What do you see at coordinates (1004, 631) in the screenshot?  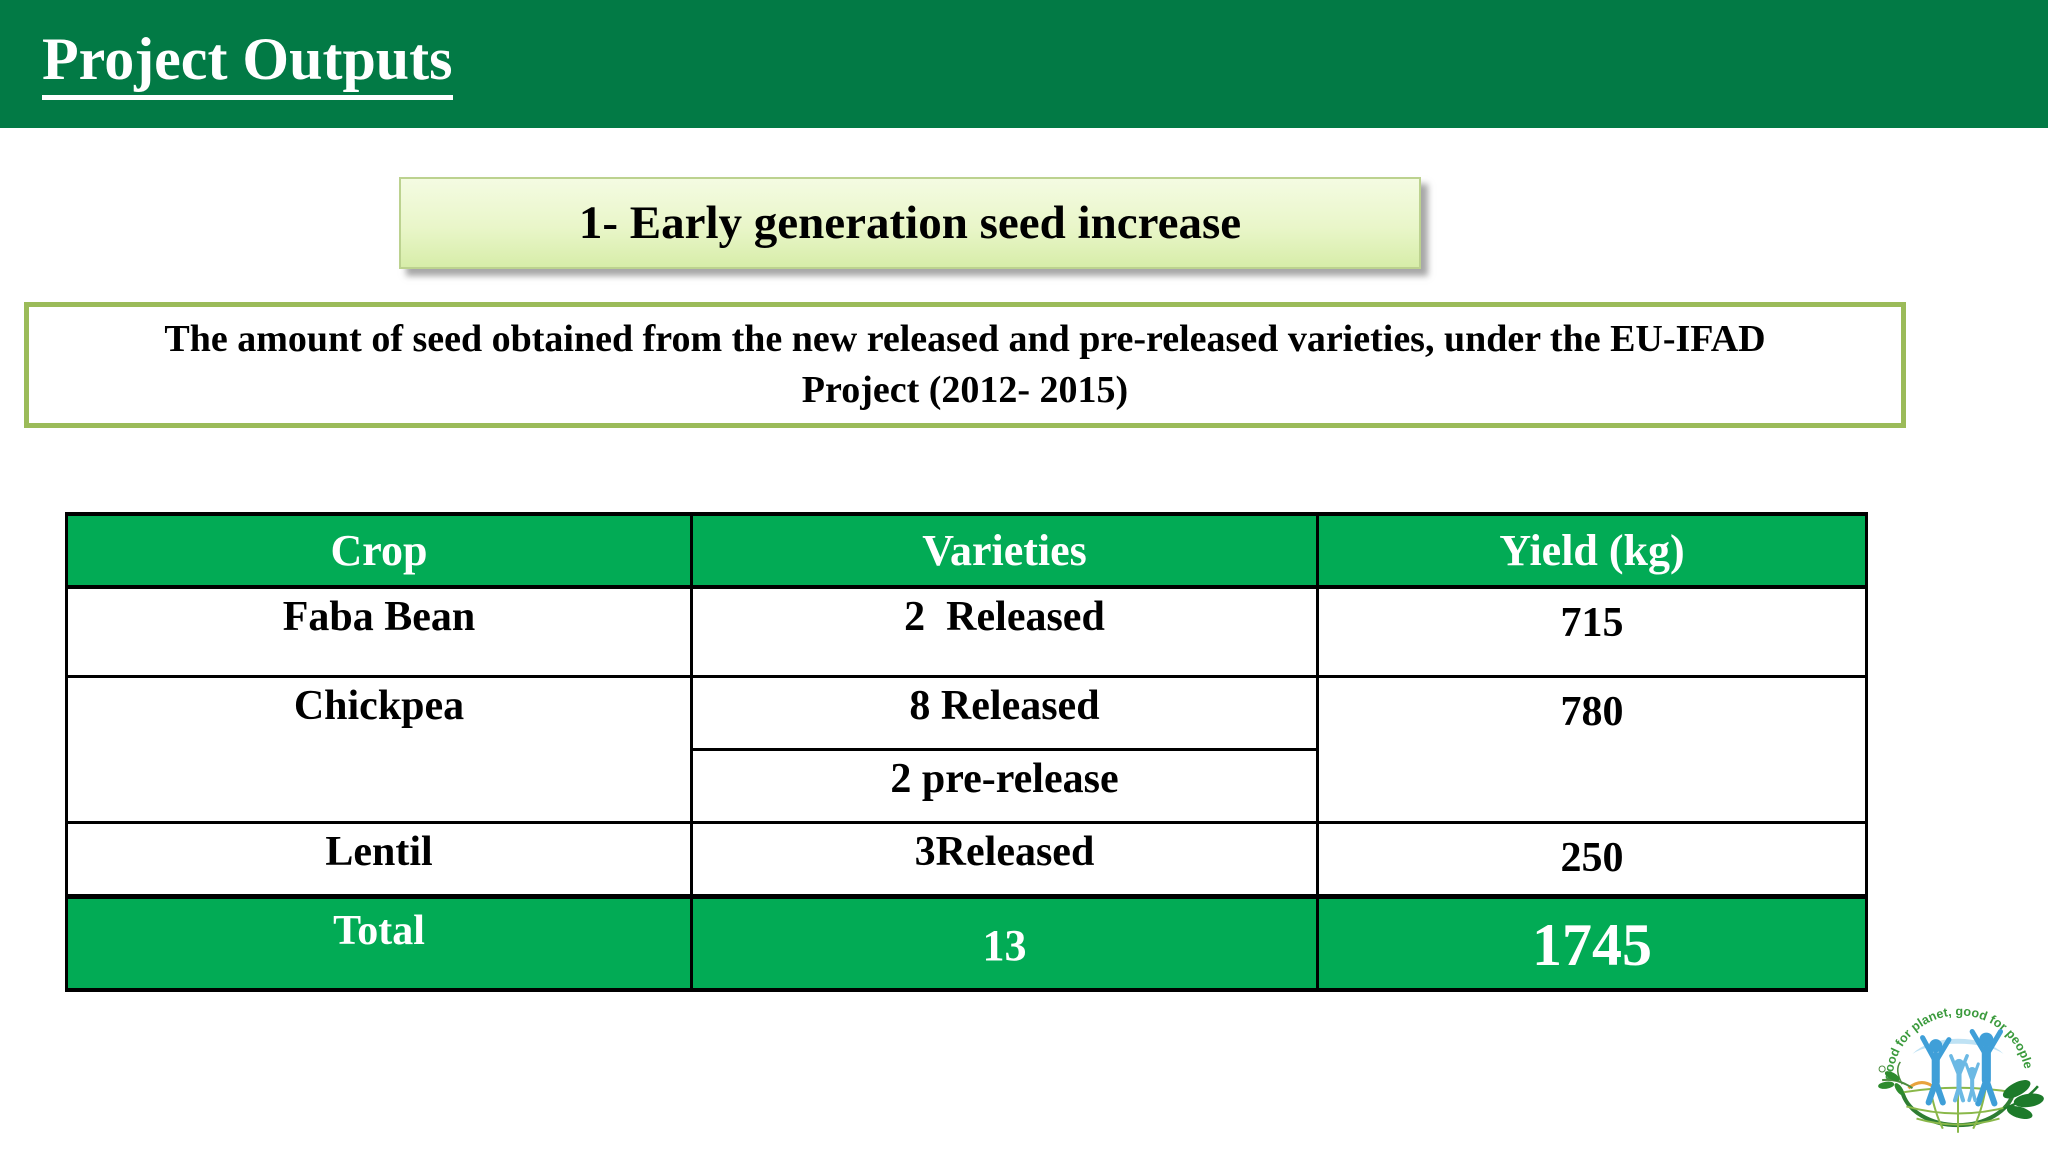 I see `cell-varieties: 2 Released` at bounding box center [1004, 631].